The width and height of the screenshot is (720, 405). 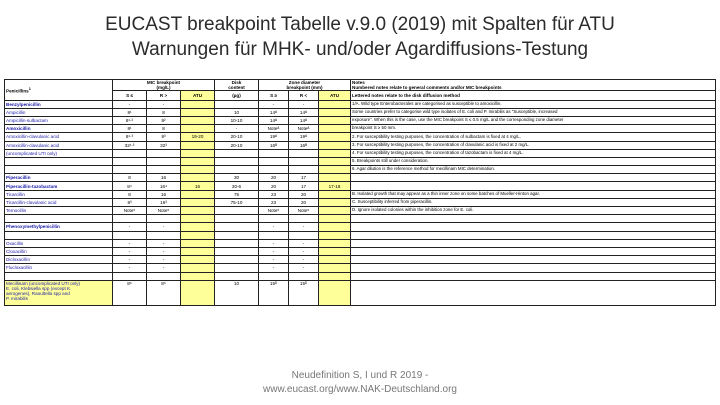 What do you see at coordinates (273, 129) in the screenshot?
I see `zone-s-cell: Noteᴬ` at bounding box center [273, 129].